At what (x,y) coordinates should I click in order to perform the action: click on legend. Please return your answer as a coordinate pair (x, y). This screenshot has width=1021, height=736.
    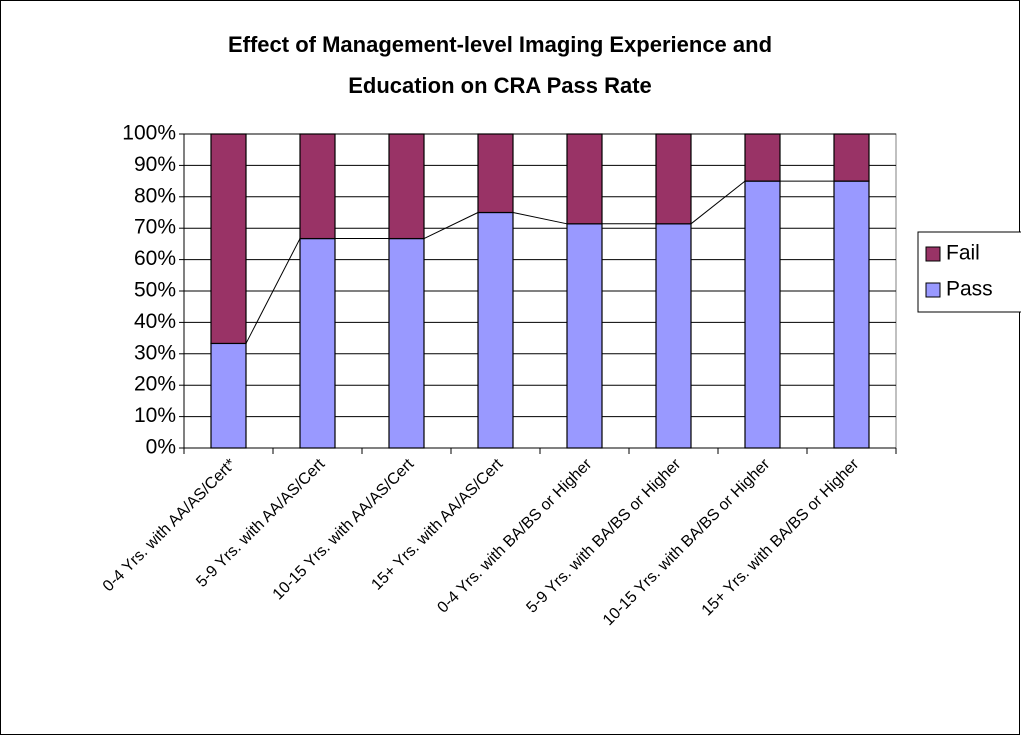
    Looking at the image, I should click on (969, 272).